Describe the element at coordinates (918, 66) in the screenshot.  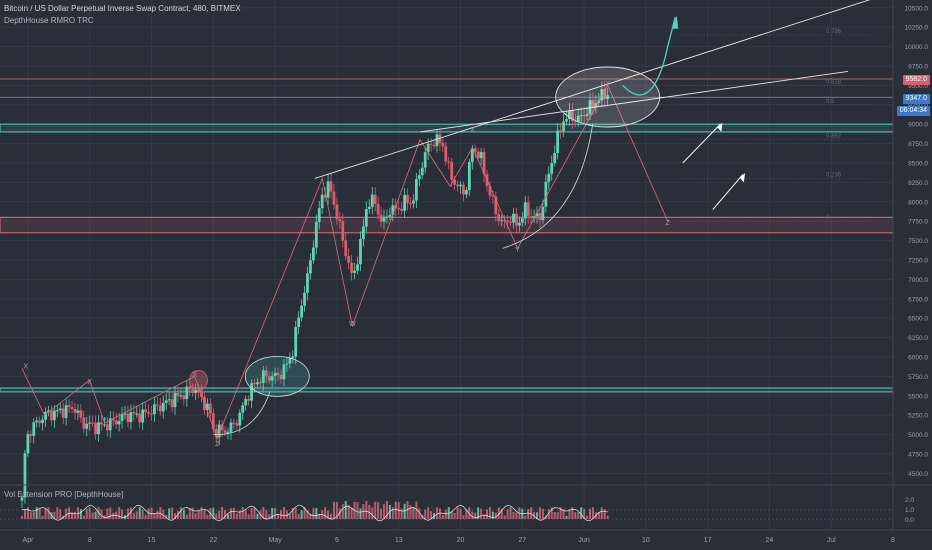
I see `price-tick: 9750.0` at that location.